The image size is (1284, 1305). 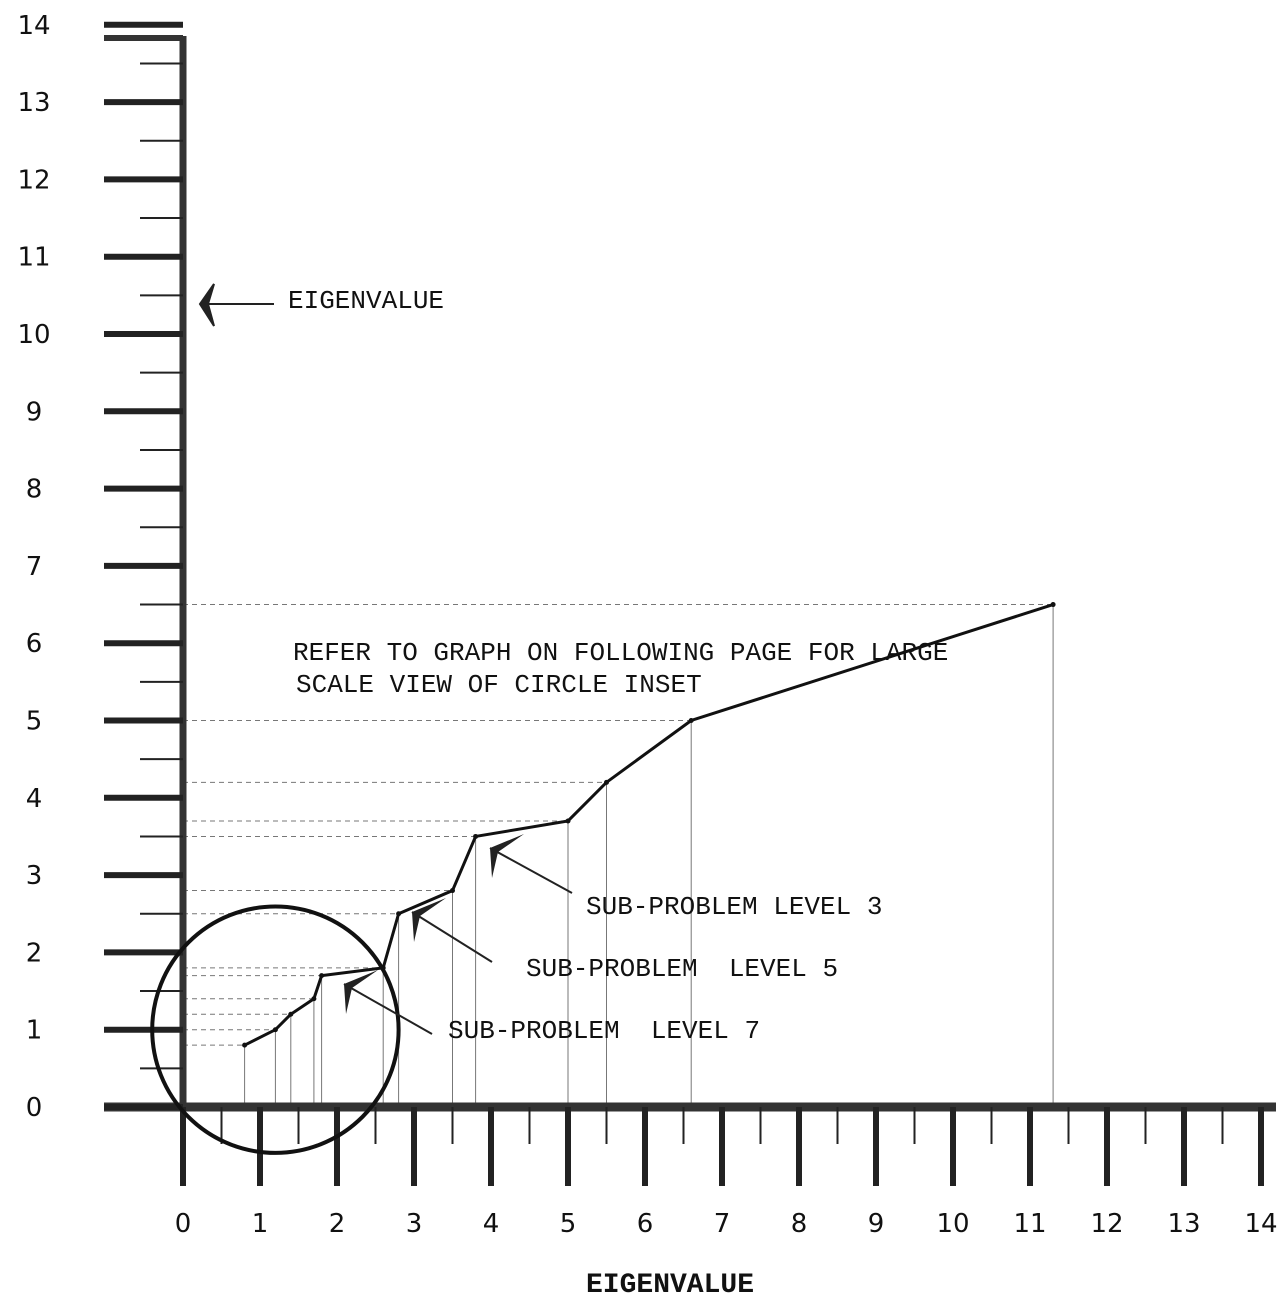 What do you see at coordinates (34, 1108) in the screenshot?
I see `y-tick-label: 0` at bounding box center [34, 1108].